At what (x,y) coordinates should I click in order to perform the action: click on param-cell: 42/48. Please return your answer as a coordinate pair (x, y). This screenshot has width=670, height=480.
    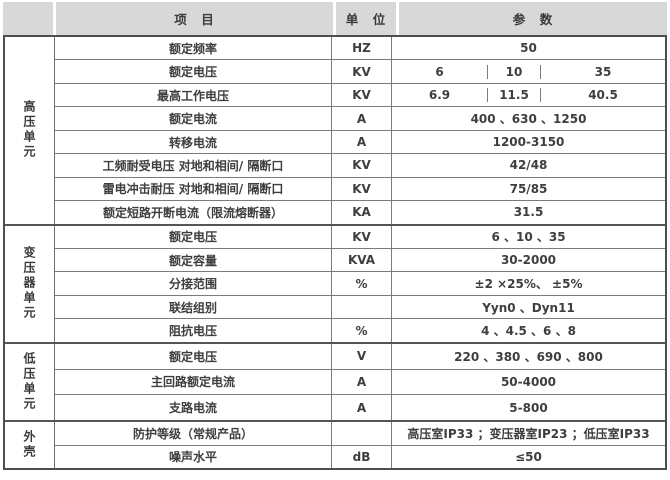
    Looking at the image, I should click on (528, 165).